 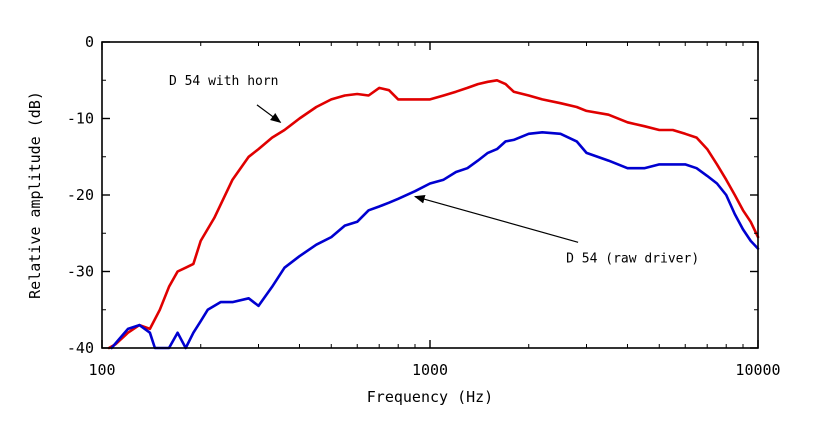 What do you see at coordinates (80, 348) in the screenshot?
I see `y-tick-label: -40` at bounding box center [80, 348].